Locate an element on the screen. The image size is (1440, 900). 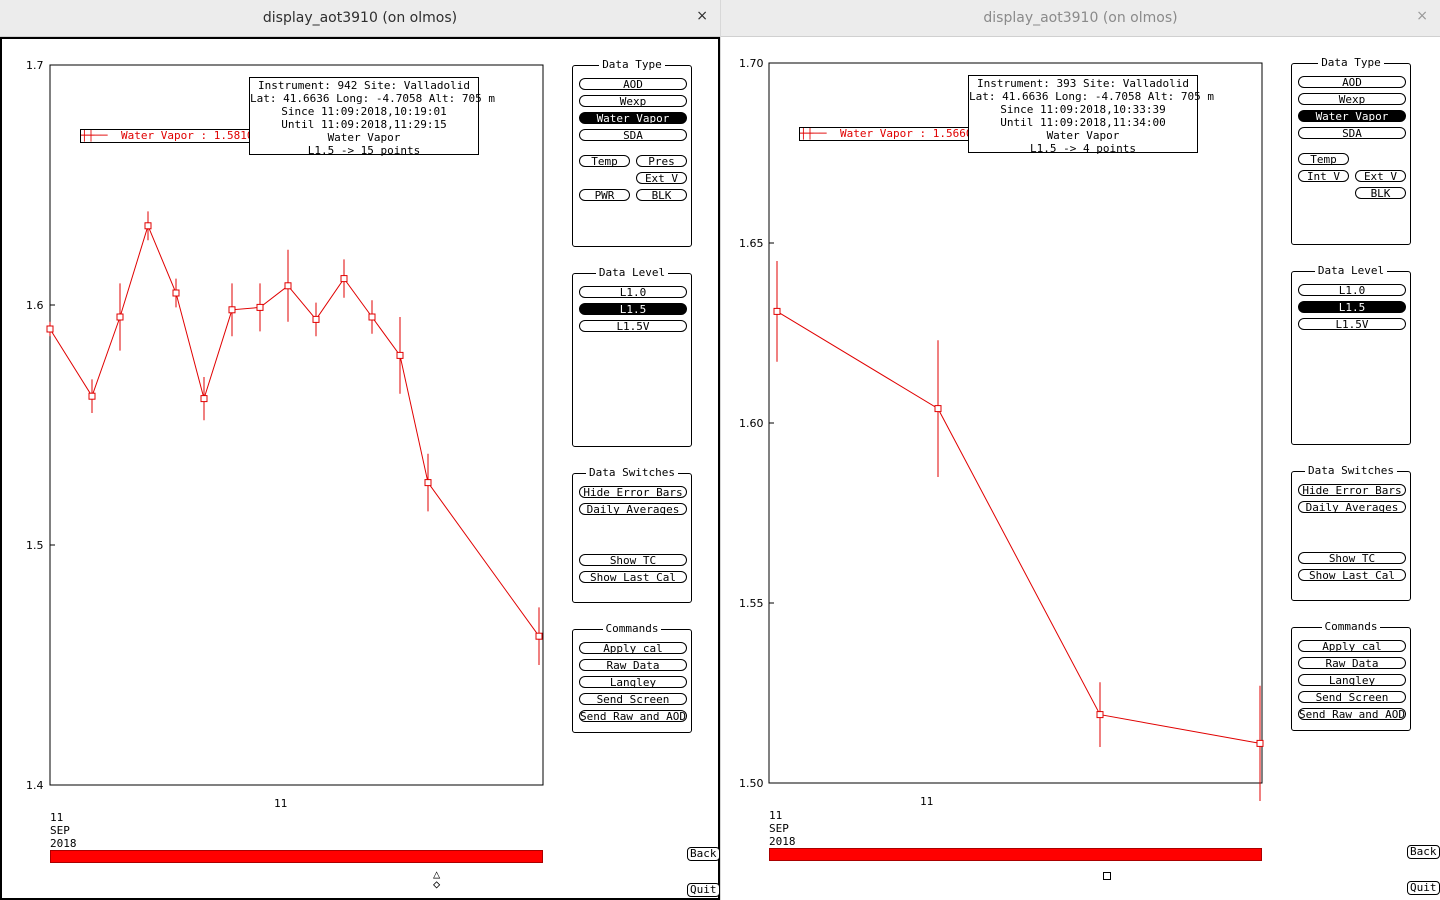
pwr-button: PWR is located at coordinates (604, 195).